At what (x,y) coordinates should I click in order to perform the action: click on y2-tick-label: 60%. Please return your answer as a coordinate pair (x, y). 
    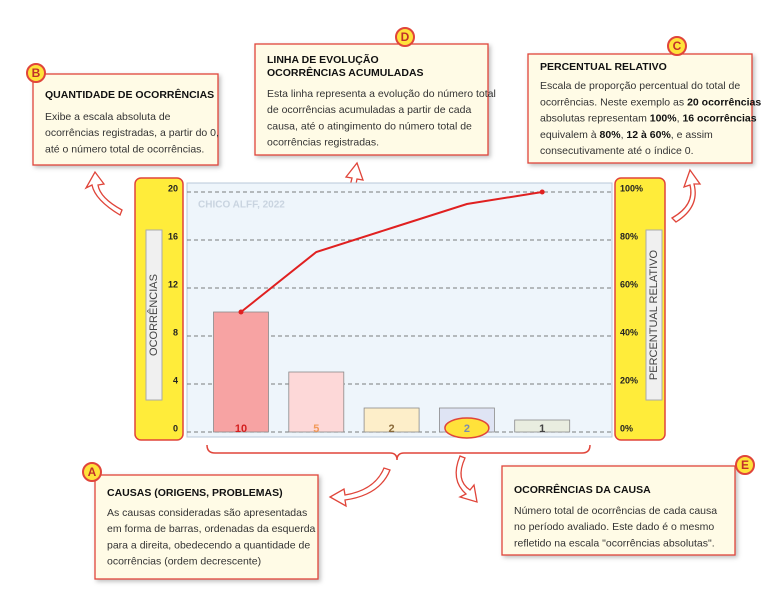
    Looking at the image, I should click on (629, 284).